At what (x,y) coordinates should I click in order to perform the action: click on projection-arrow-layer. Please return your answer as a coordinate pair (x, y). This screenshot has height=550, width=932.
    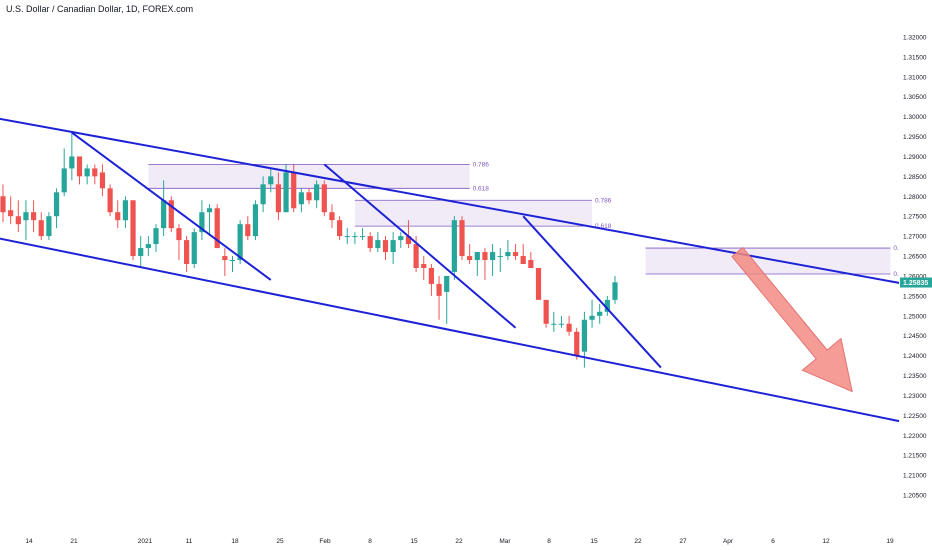
    Looking at the image, I should click on (792, 319).